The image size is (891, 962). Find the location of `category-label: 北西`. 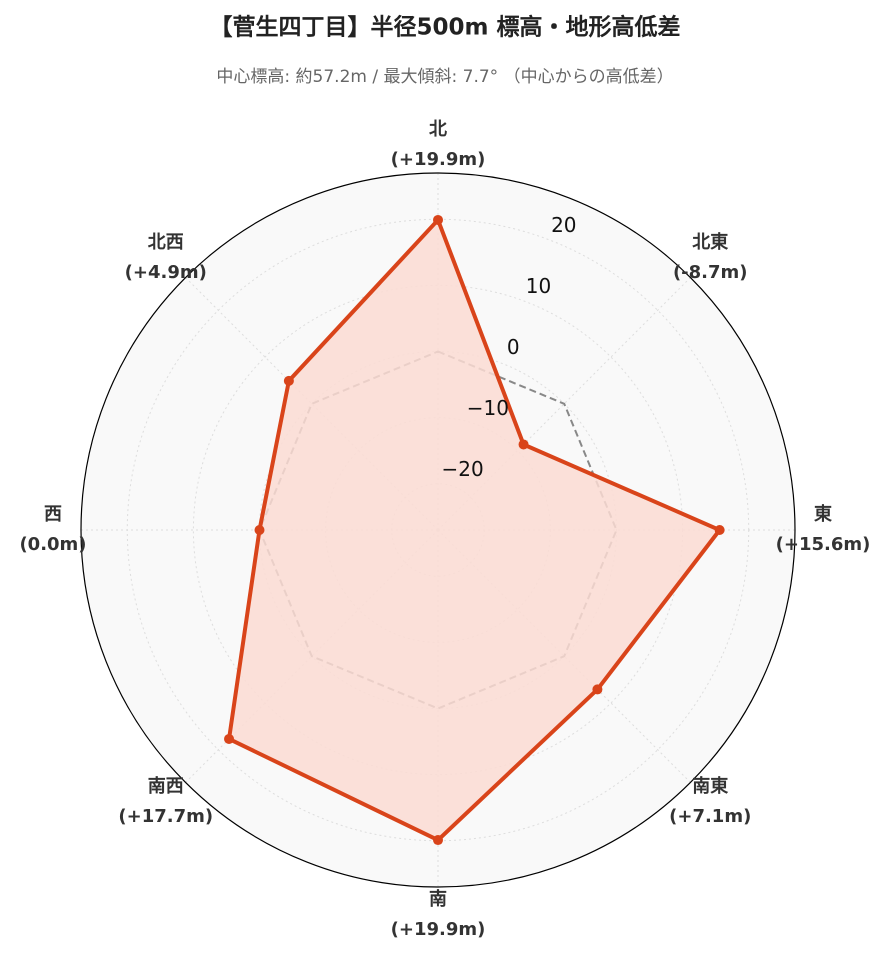

category-label: 北西 is located at coordinates (166, 242).